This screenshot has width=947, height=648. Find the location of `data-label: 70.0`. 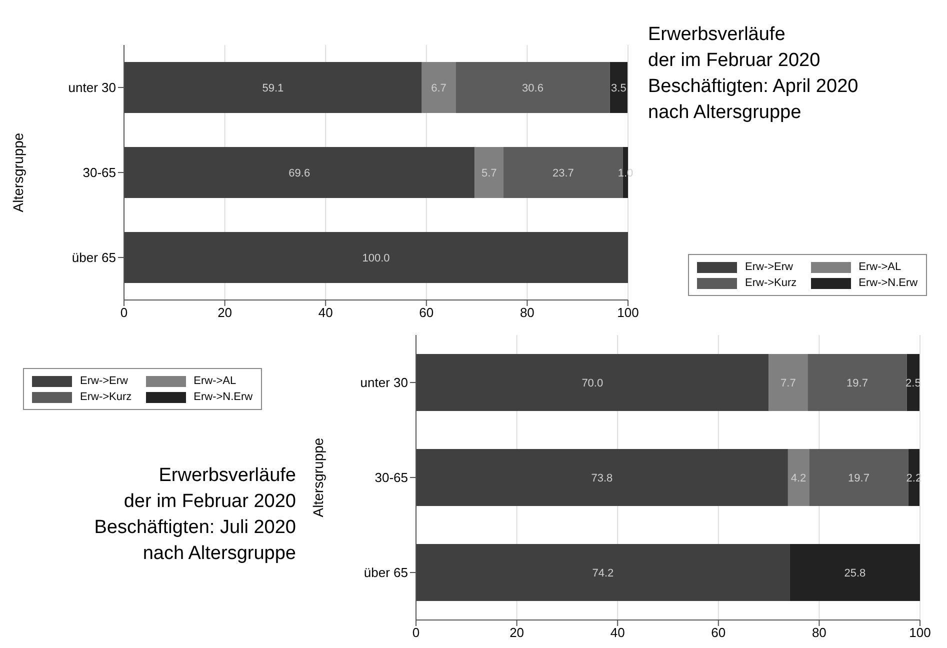

data-label: 70.0 is located at coordinates (593, 383).